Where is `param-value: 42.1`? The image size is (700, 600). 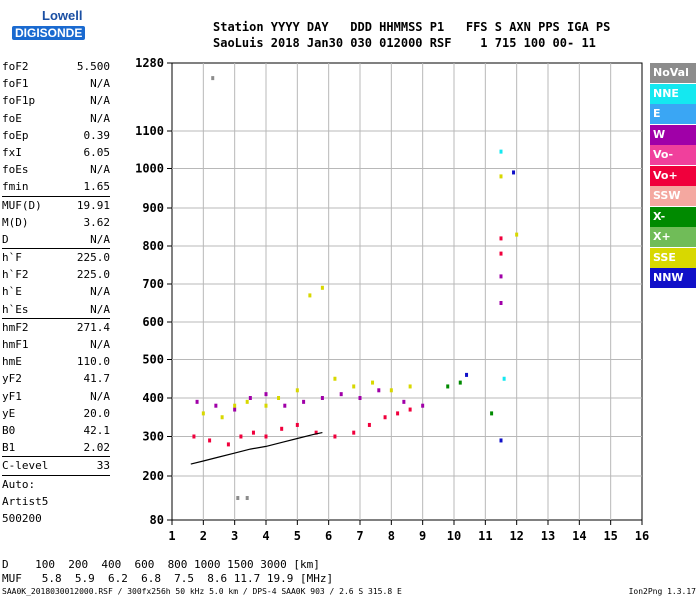 param-value: 42.1 is located at coordinates (97, 430).